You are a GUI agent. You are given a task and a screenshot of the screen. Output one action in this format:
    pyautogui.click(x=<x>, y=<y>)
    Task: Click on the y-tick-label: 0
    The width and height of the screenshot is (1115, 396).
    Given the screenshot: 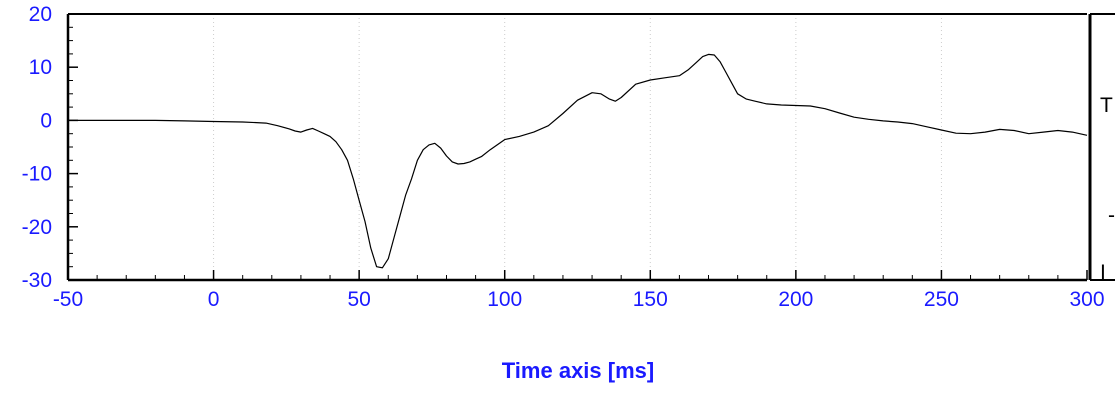 What is the action you would take?
    pyautogui.click(x=46, y=120)
    